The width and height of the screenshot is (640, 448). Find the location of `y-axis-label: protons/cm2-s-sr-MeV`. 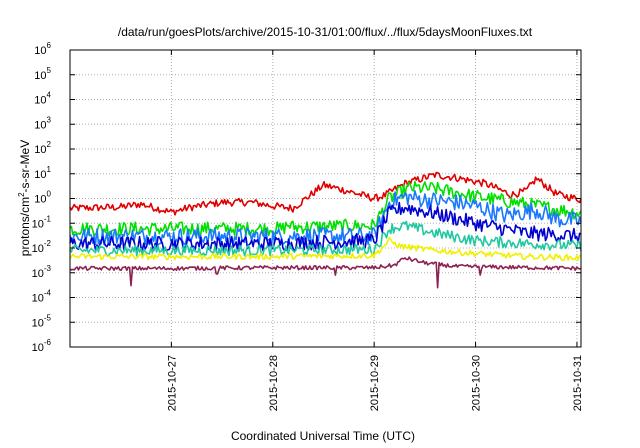

y-axis-label: protons/cm2-s-sr-MeV is located at coordinates (24, 198).